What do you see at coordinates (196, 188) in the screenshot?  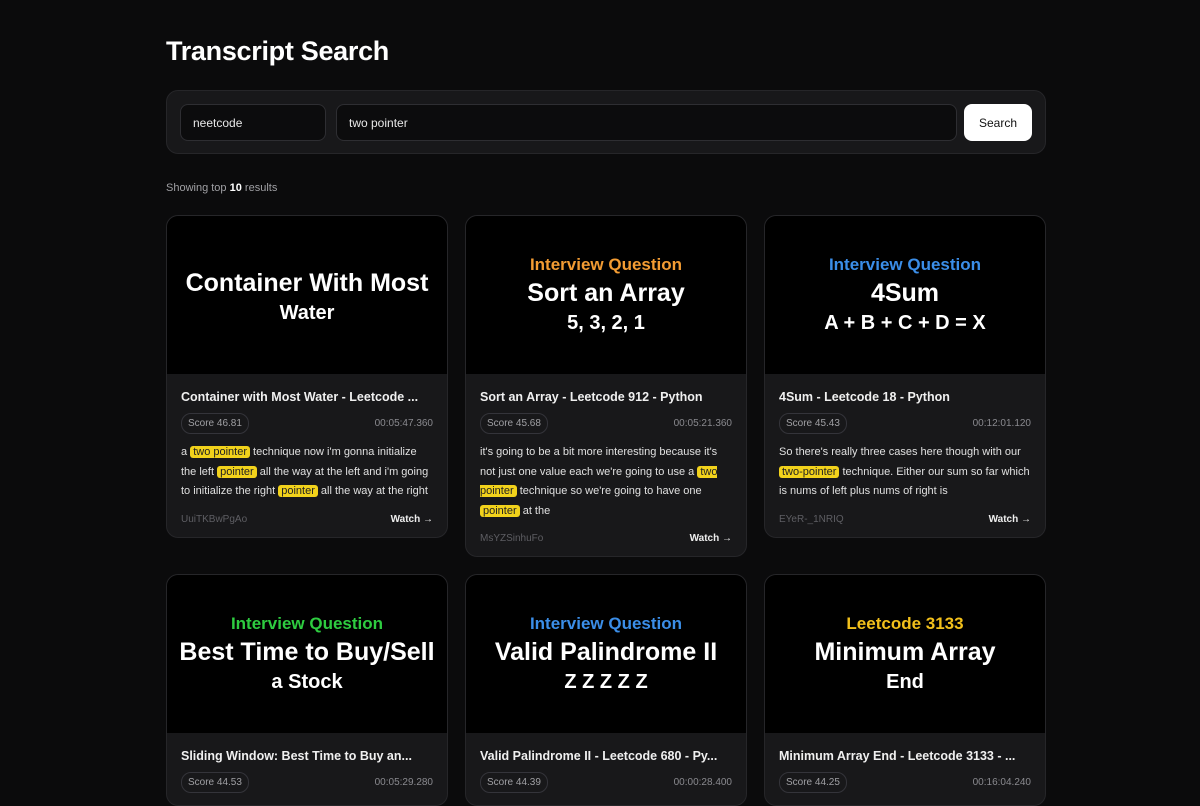 I see `summary-prefix: Showing top` at bounding box center [196, 188].